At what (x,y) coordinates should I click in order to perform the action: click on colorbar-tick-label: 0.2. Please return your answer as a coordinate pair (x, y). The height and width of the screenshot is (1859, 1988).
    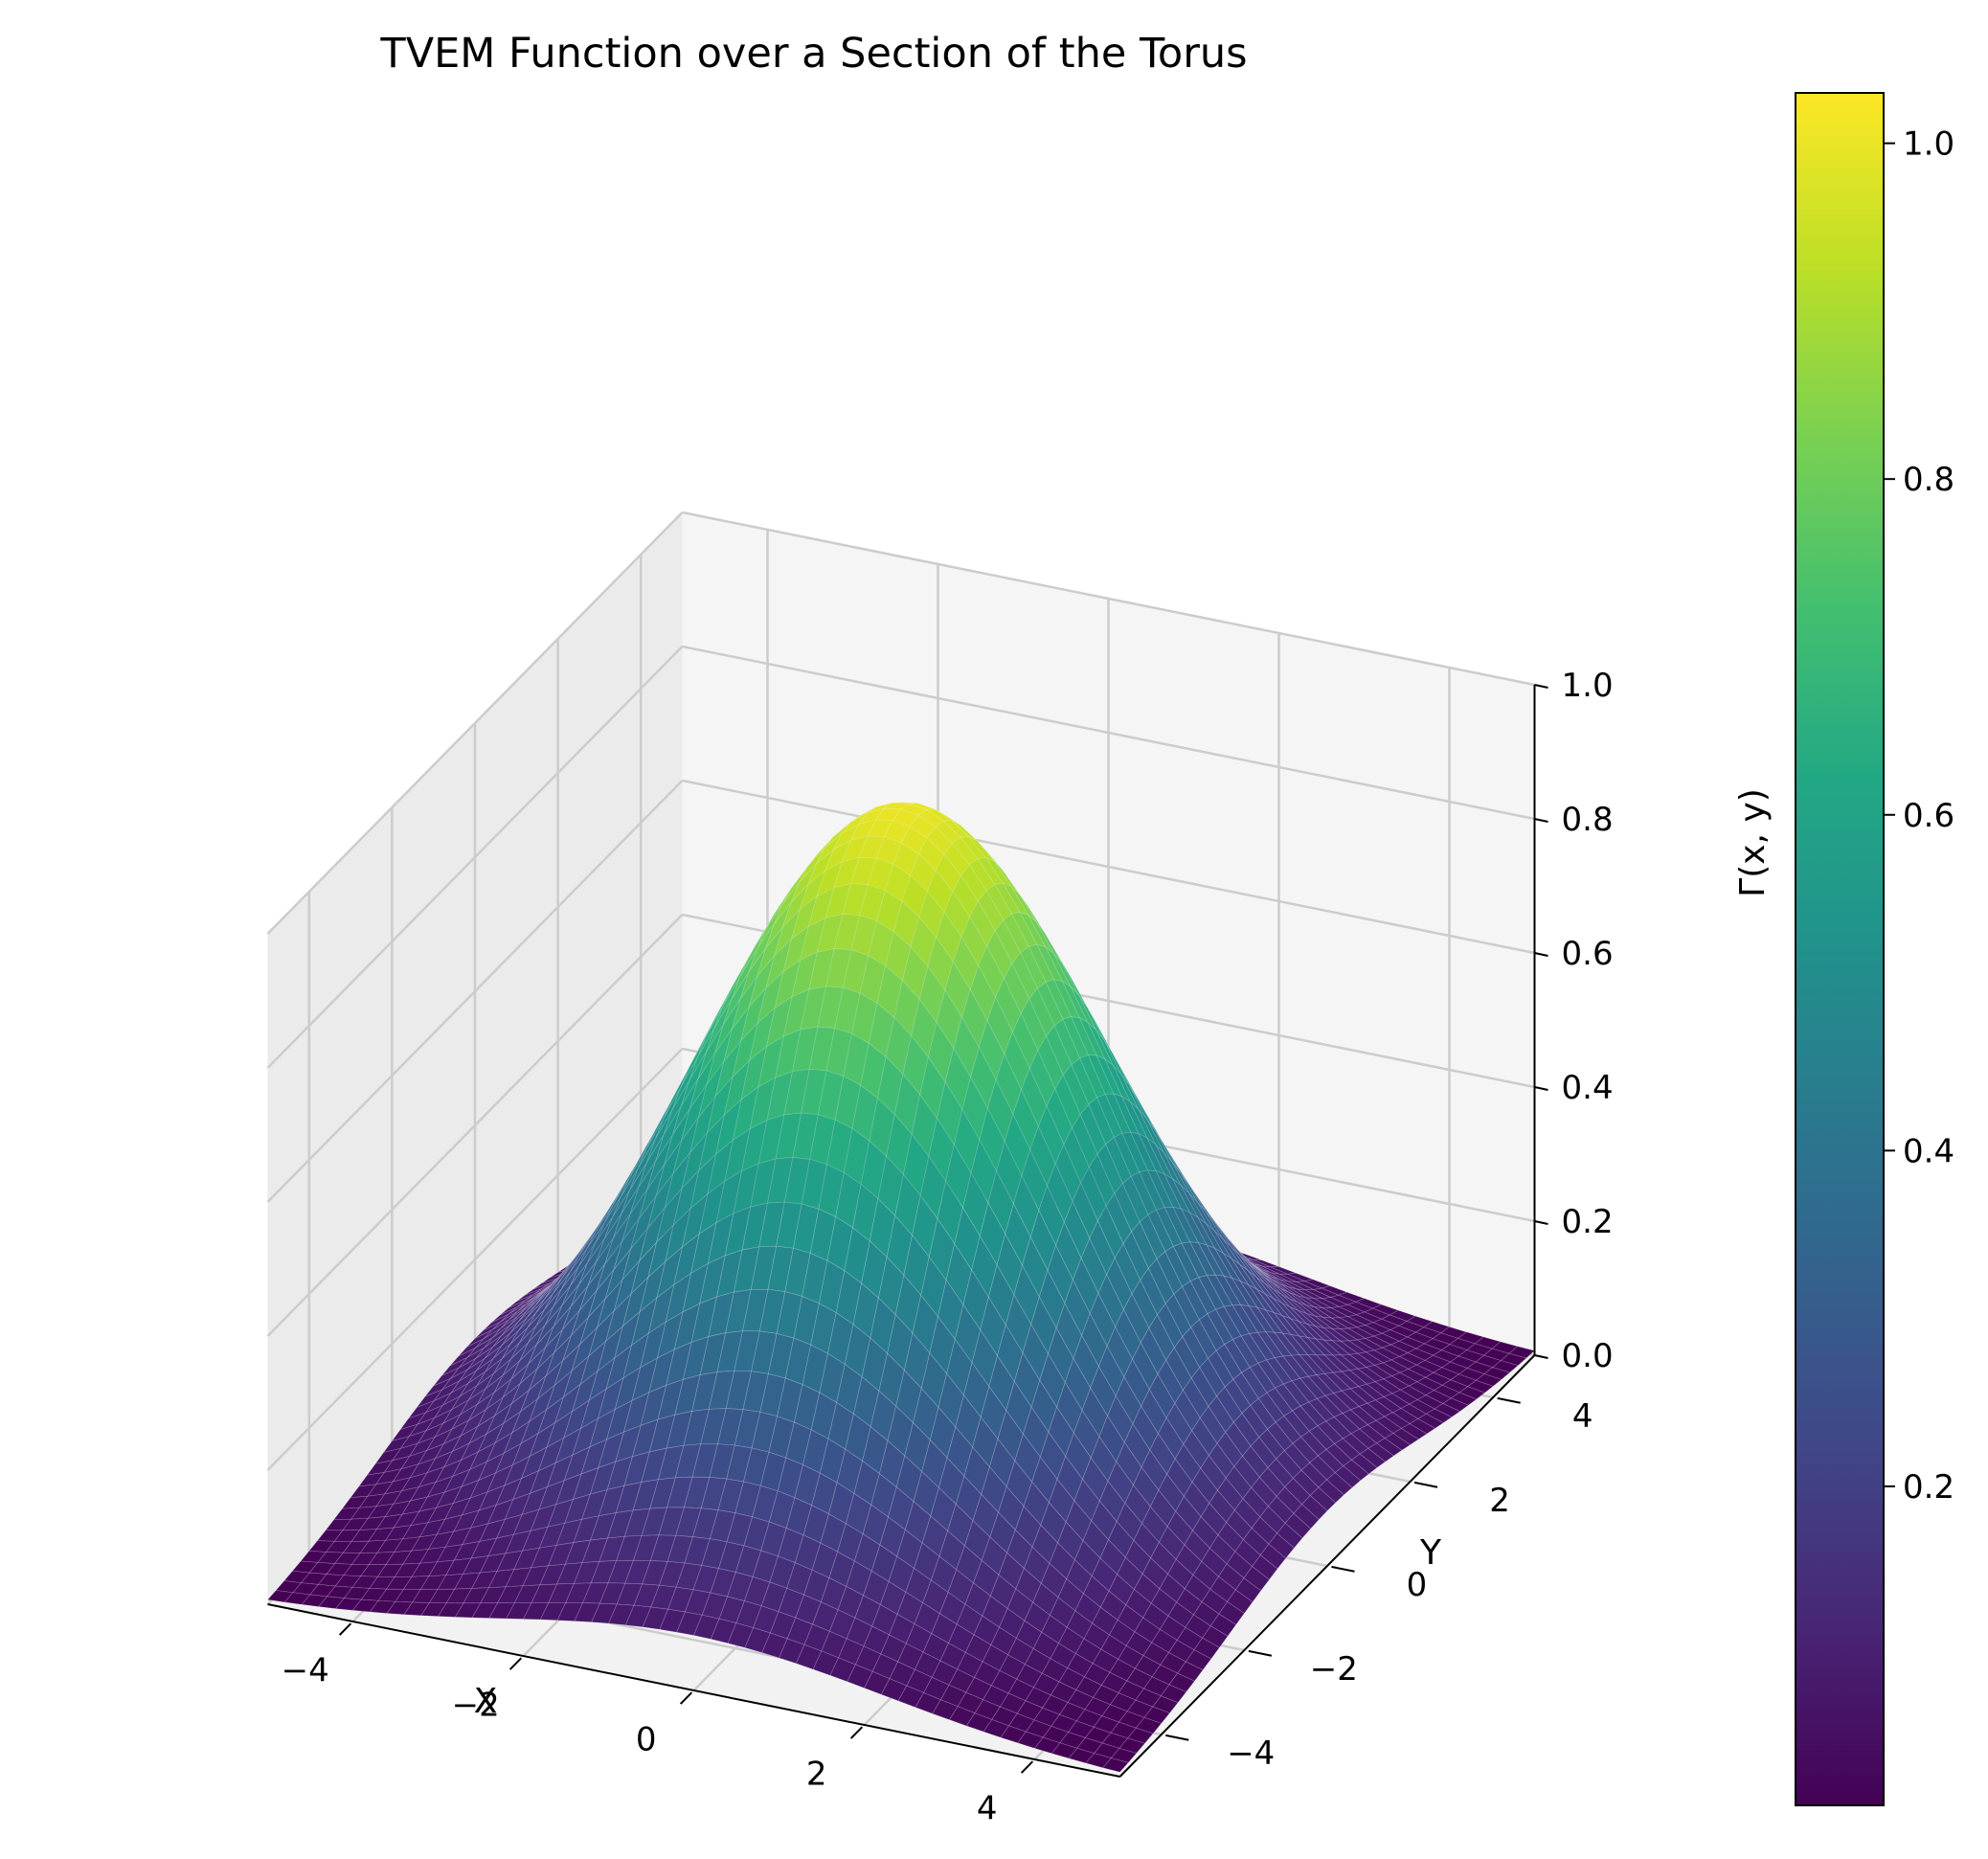
    Looking at the image, I should click on (1928, 1488).